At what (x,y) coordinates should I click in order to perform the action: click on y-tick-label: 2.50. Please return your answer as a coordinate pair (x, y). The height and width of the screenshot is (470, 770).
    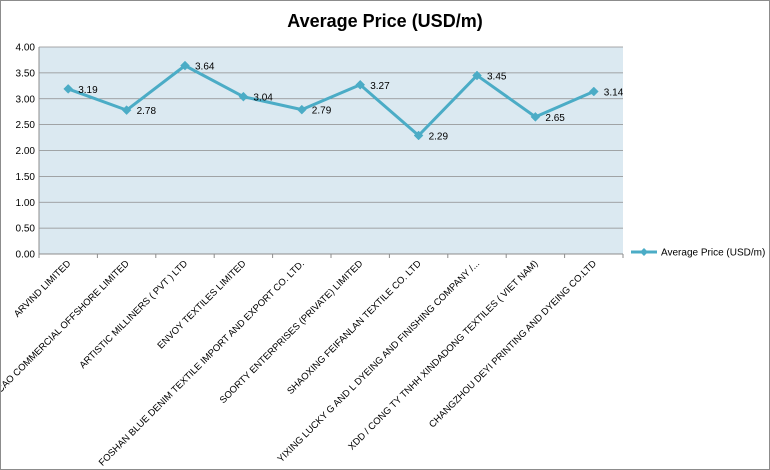
    Looking at the image, I should click on (26, 125).